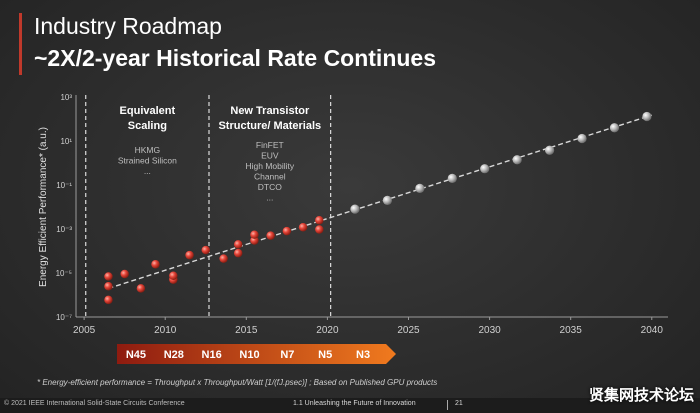 This screenshot has height=413, width=700. What do you see at coordinates (64, 185) in the screenshot?
I see `y-tick-label: 10⁻¹` at bounding box center [64, 185].